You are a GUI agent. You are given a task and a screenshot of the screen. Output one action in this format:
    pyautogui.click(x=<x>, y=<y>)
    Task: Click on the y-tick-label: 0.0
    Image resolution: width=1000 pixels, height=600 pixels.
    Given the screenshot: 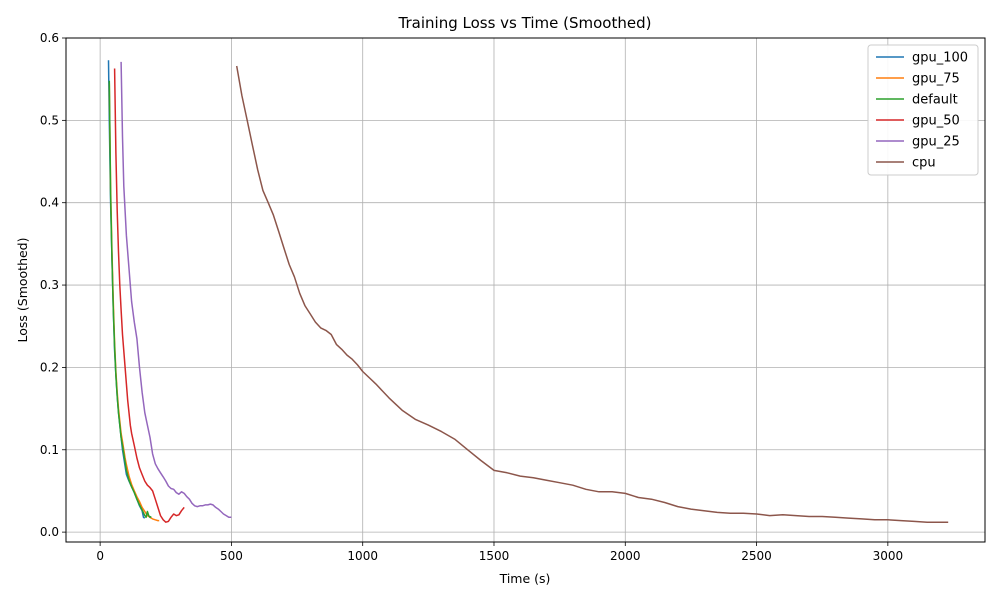 What is the action you would take?
    pyautogui.click(x=49, y=532)
    